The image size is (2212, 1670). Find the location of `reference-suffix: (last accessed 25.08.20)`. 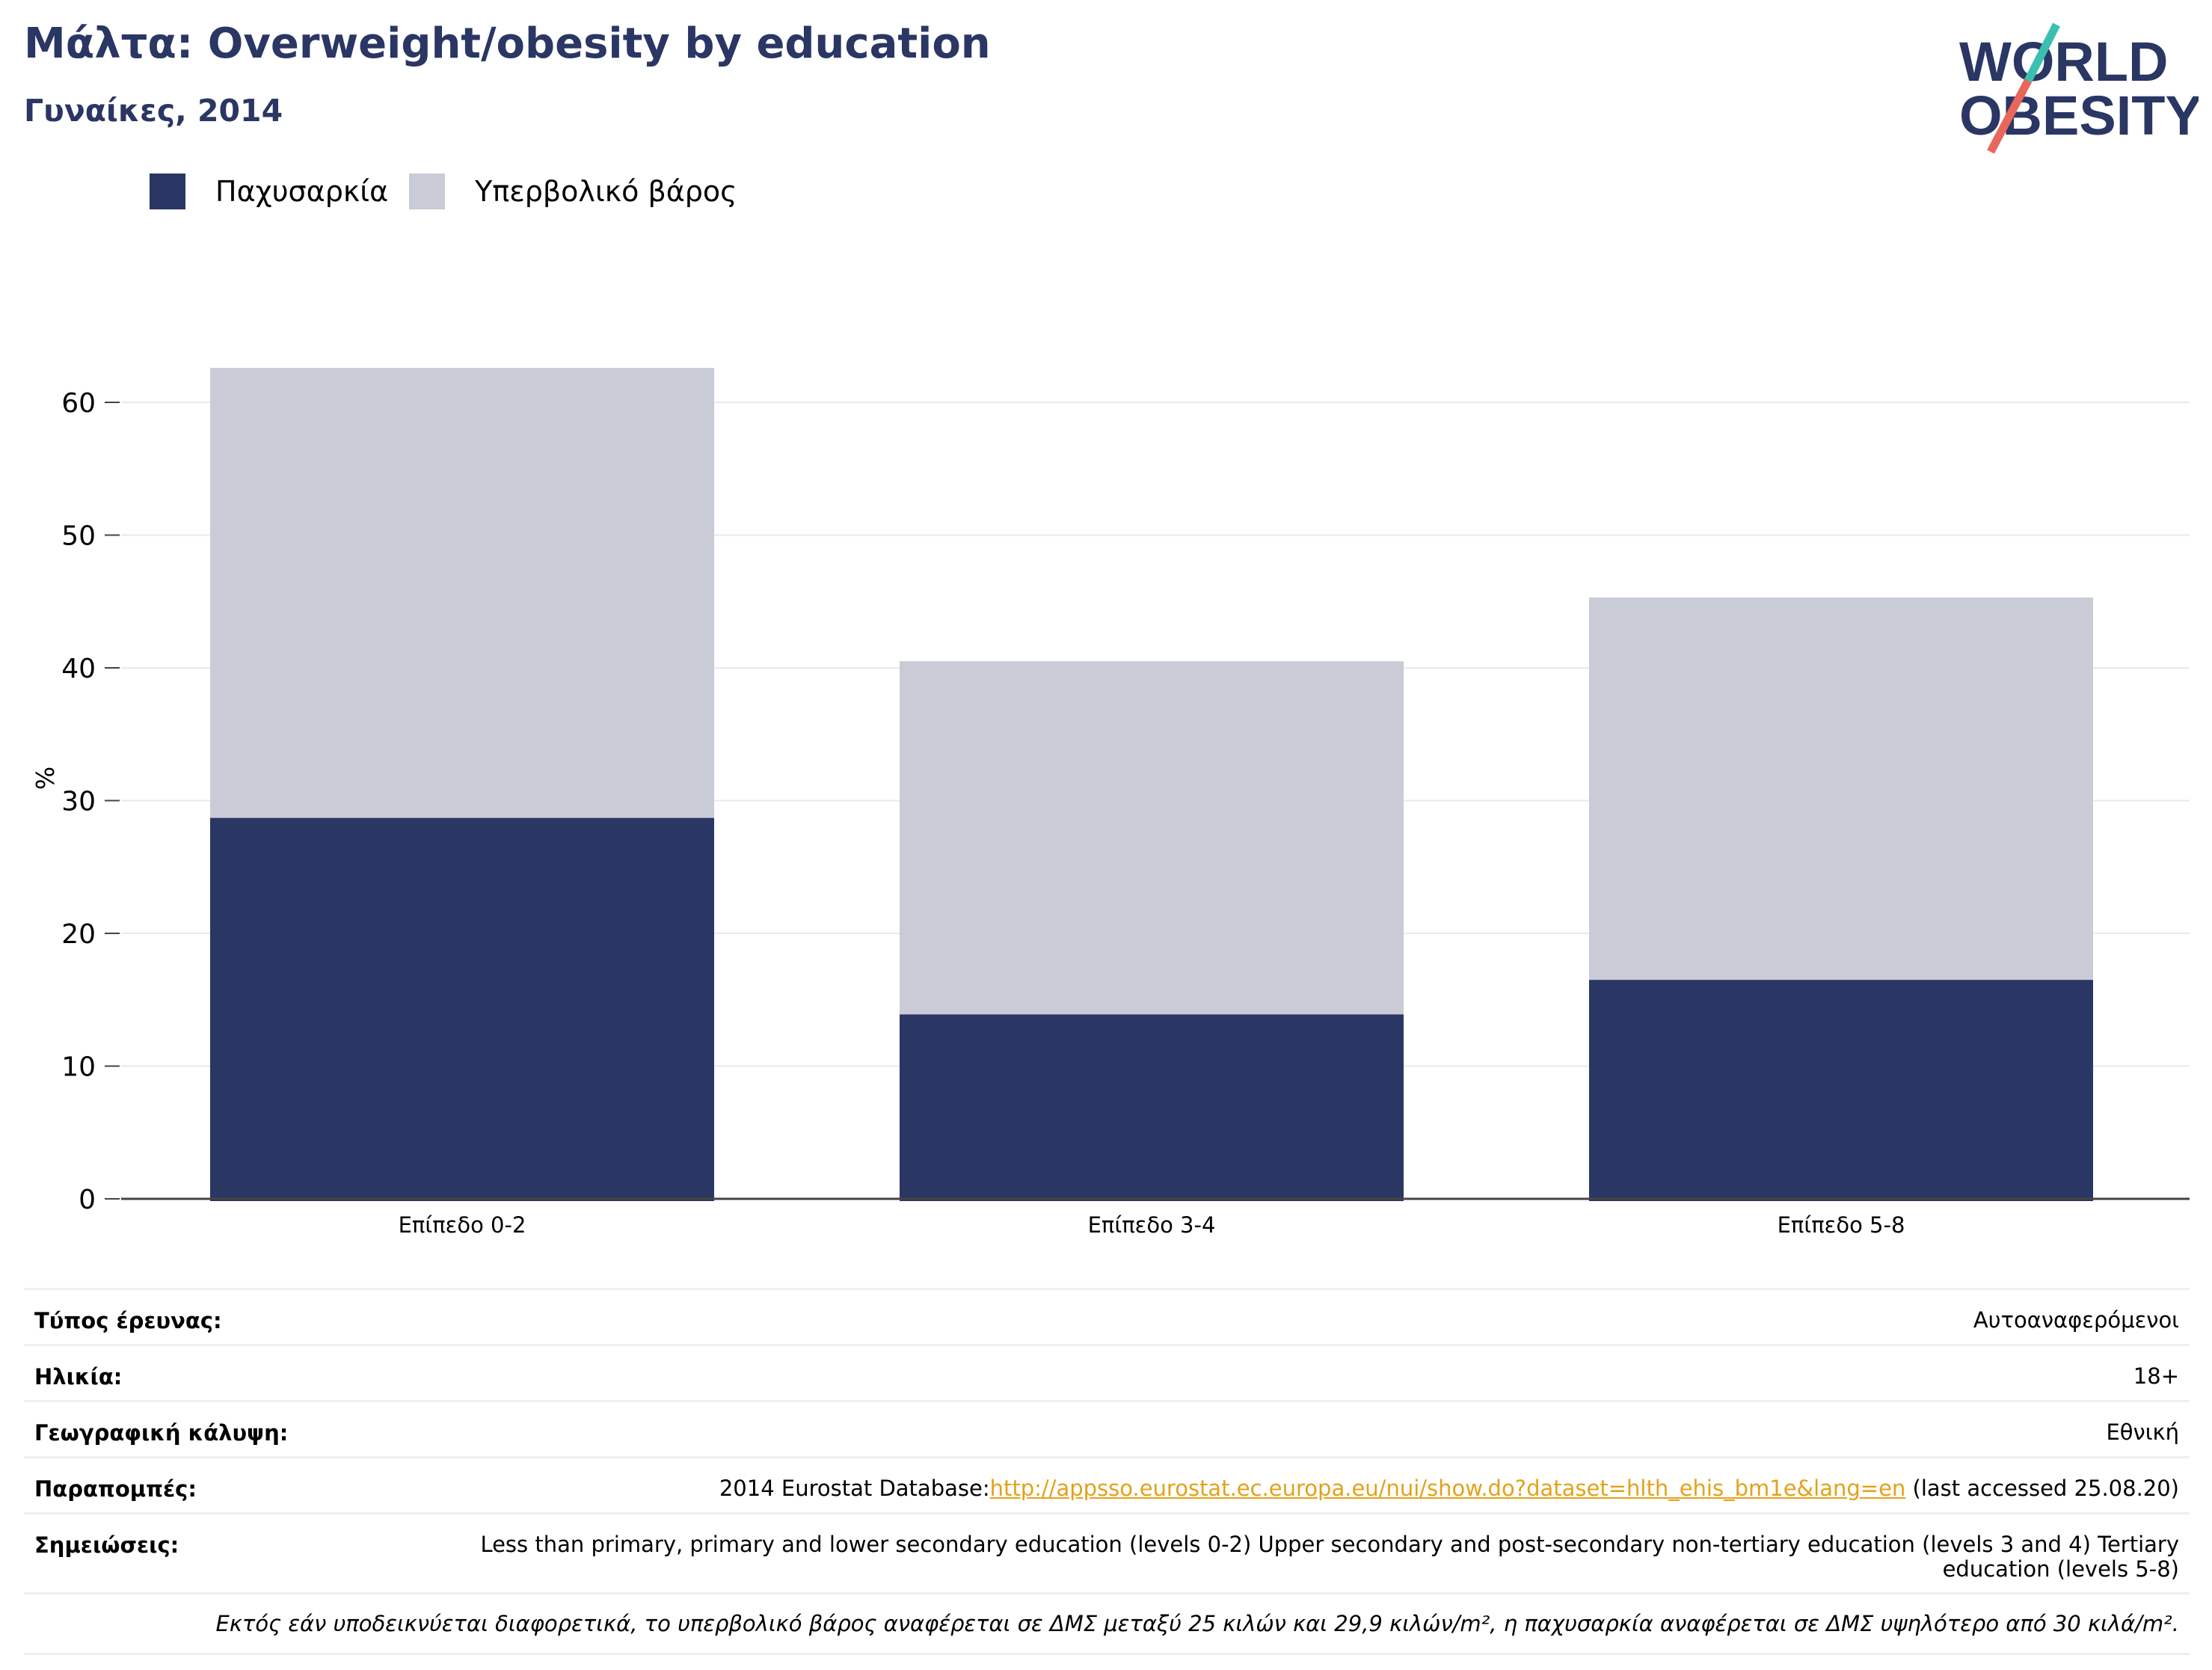

reference-suffix: (last accessed 25.08.20) is located at coordinates (2043, 1488).